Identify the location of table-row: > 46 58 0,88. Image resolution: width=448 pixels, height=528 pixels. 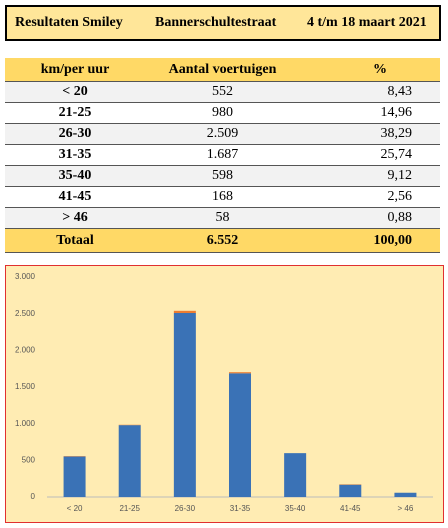
(222, 218).